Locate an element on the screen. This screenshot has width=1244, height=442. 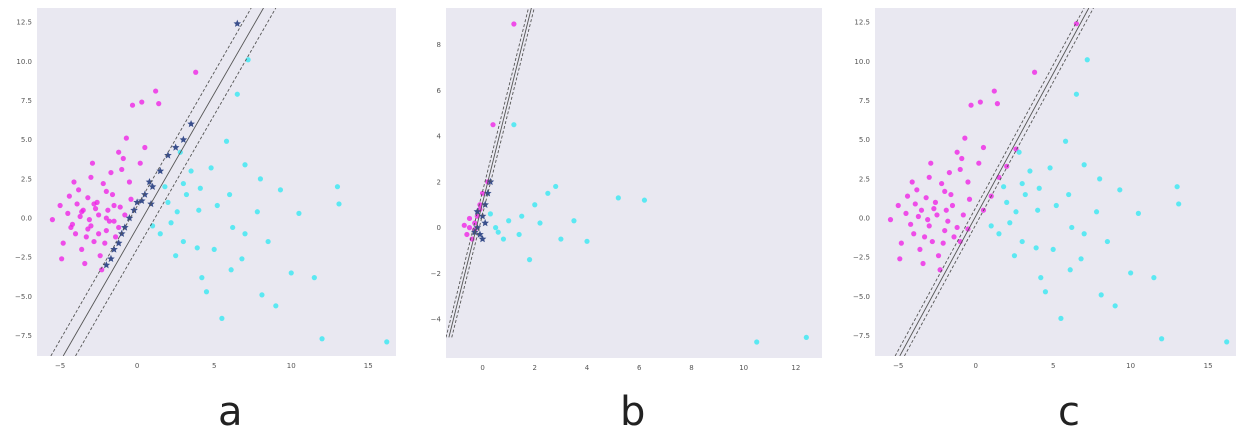
x-tick-label: 4 is located at coordinates (587, 368).